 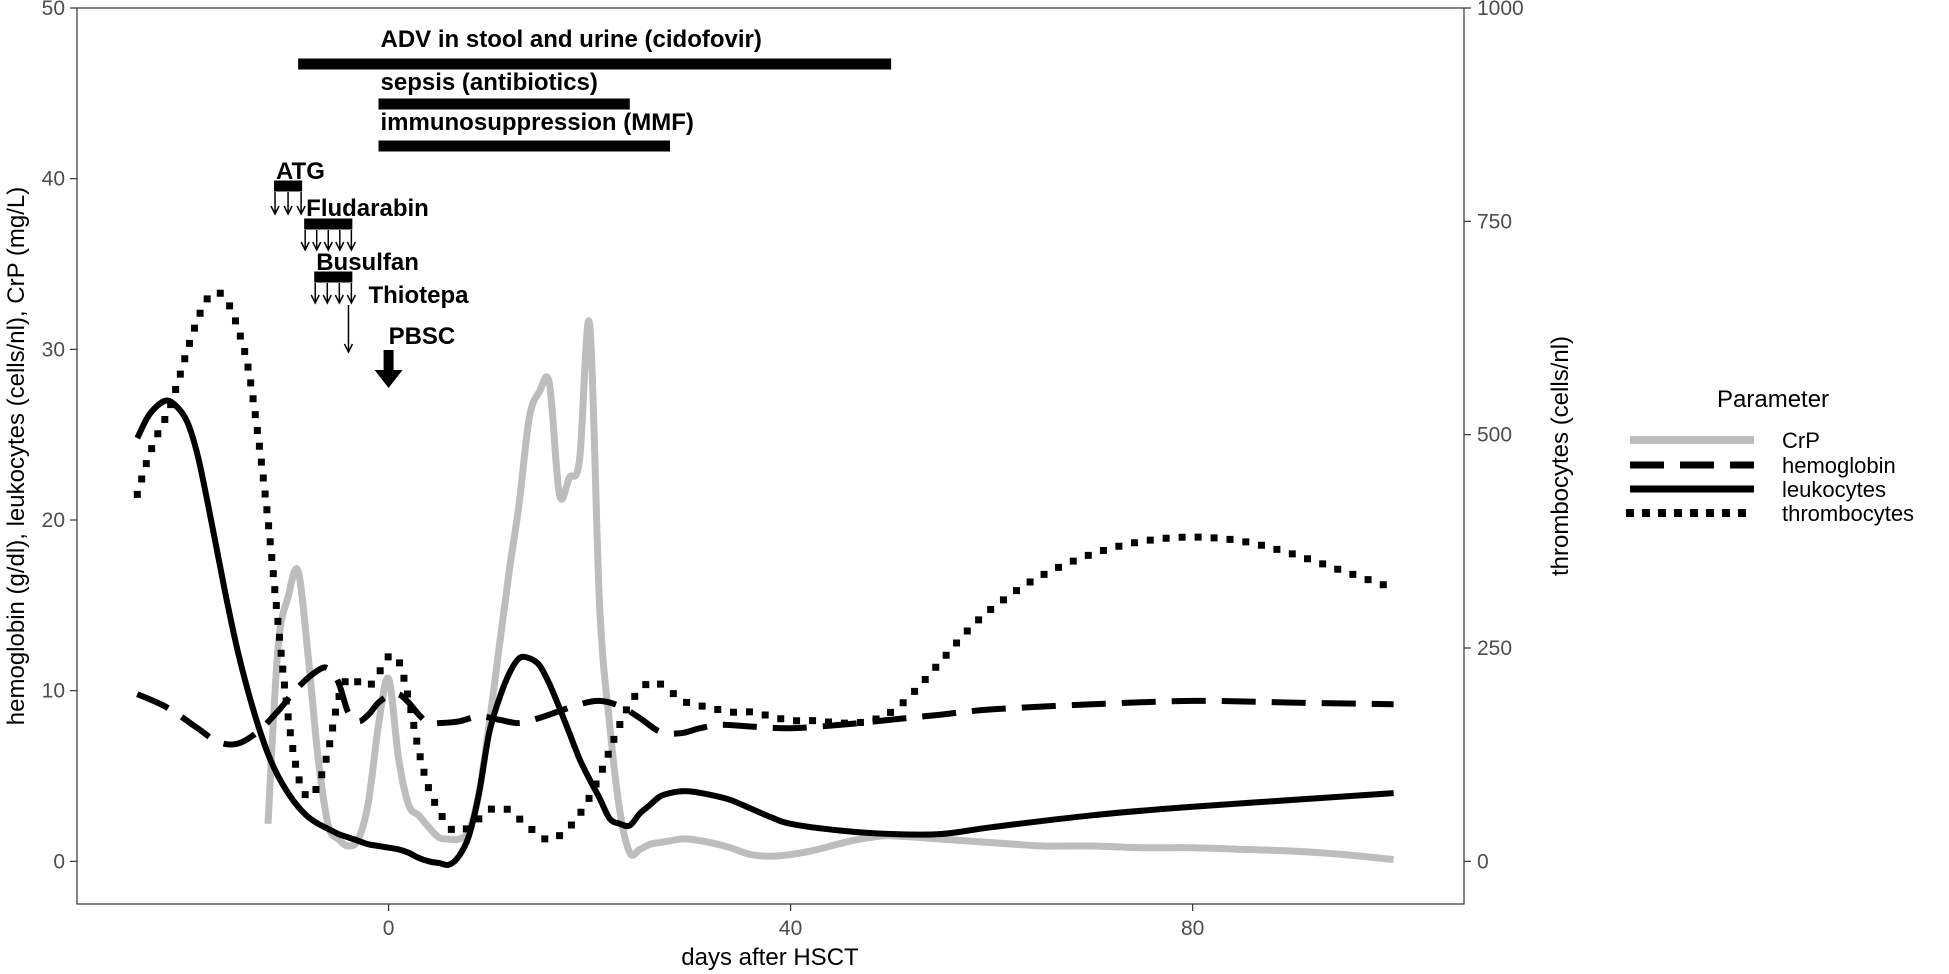 I want to click on y-right-tick-label: 500, so click(x=1494, y=435).